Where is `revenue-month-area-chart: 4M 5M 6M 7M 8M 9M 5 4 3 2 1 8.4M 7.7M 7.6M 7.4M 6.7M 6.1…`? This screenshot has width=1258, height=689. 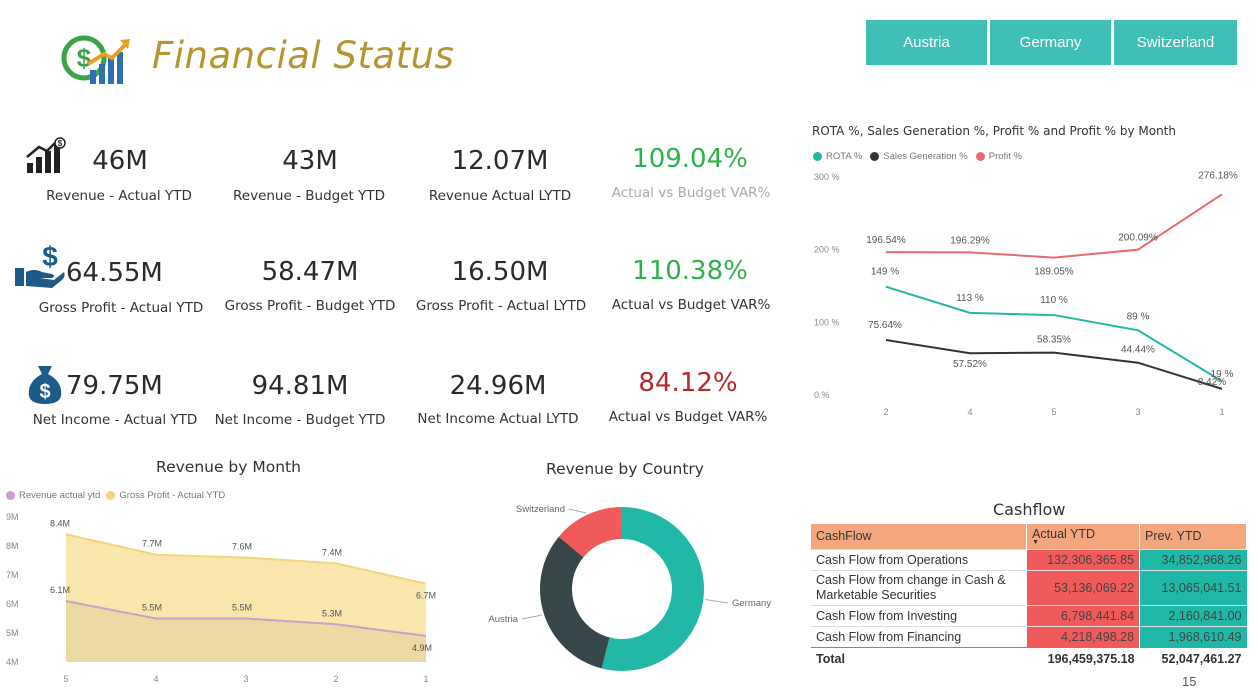 revenue-month-area-chart: 4M 5M 6M 7M 8M 9M 5 4 3 2 1 8.4M 7.7M 7.6M 7.4M 6.7M 6.1… is located at coordinates (221, 598).